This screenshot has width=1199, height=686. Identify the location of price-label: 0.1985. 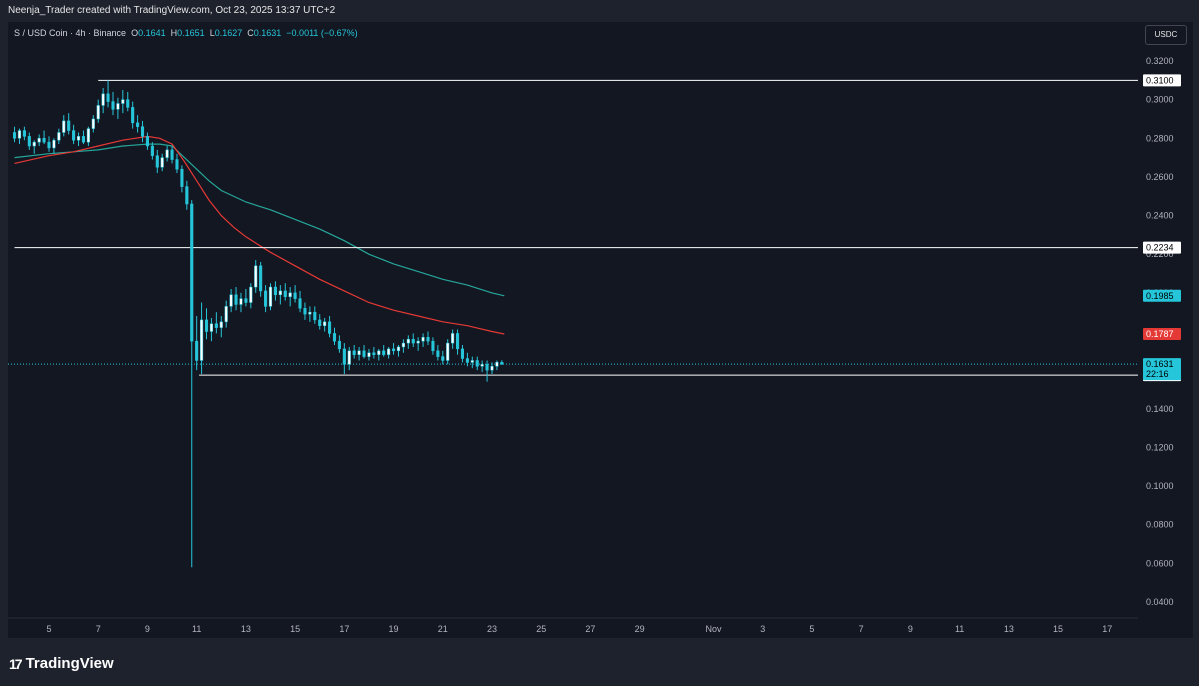
(1160, 296).